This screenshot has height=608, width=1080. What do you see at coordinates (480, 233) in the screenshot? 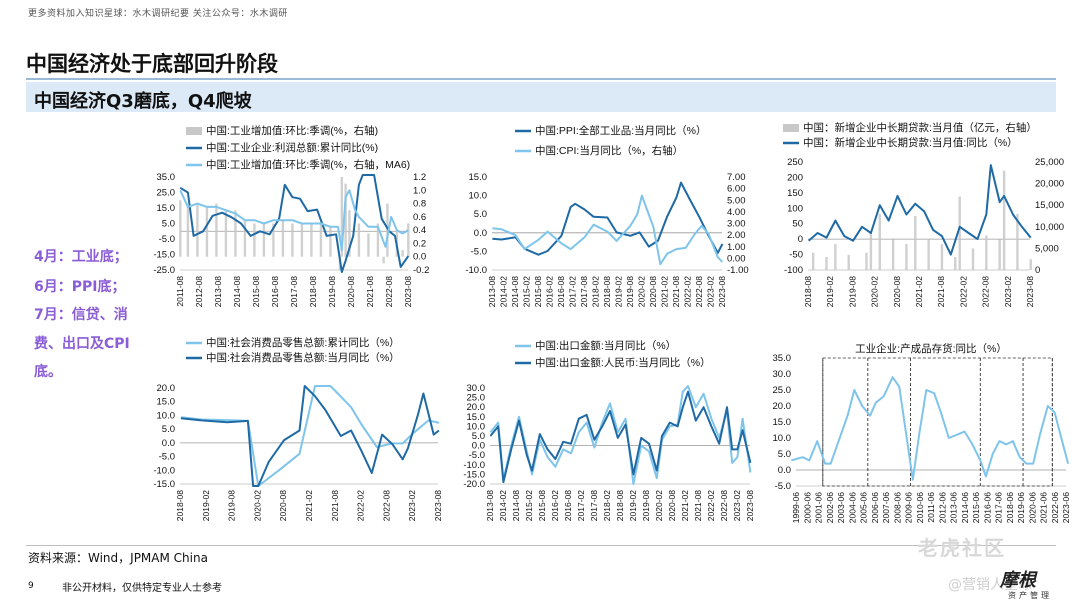
I see `chart-2-ytick-3: 0.0` at bounding box center [480, 233].